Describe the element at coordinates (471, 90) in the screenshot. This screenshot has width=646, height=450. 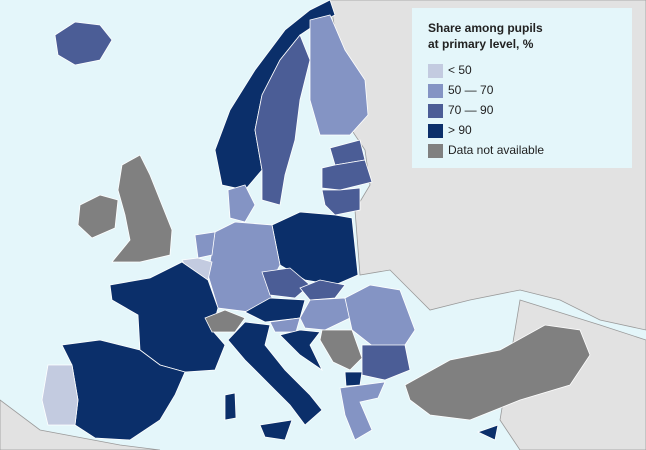
I see `legend-label: 50 — 70` at that location.